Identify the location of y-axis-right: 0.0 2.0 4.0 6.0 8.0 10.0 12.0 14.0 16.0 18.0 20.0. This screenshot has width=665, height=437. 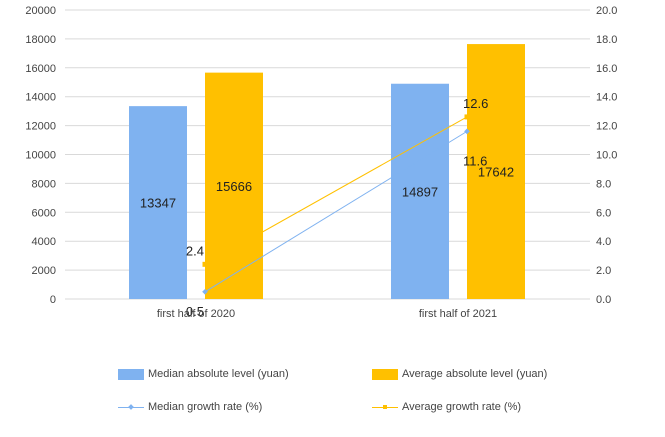
(606, 155).